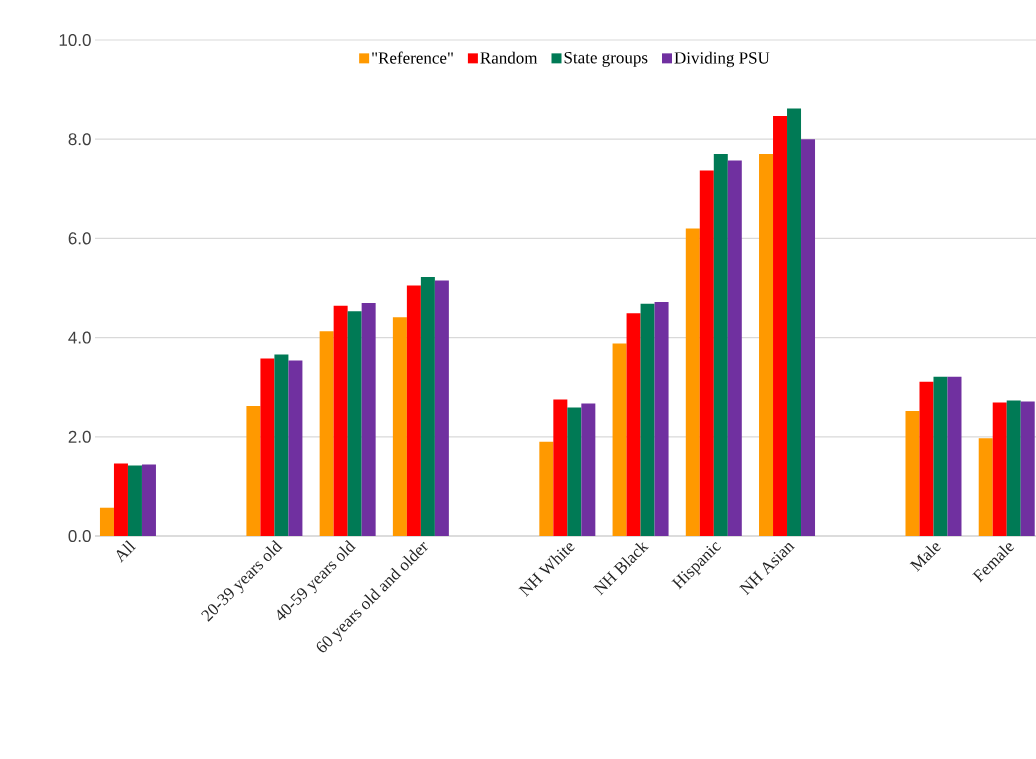  What do you see at coordinates (79, 139) in the screenshot?
I see `y-tick-label: 8.0` at bounding box center [79, 139].